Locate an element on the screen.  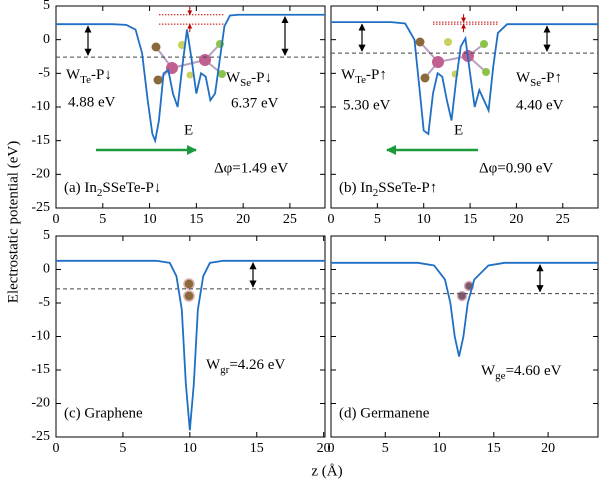
annotation: (d) Germanene is located at coordinates (384, 413).